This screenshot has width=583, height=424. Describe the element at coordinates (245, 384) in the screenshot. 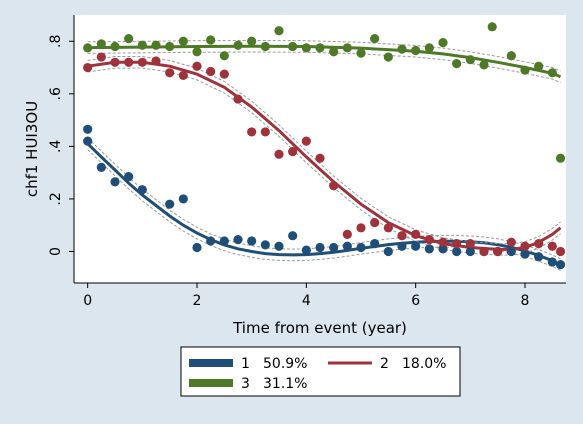

I see `legend-num-3: 3` at that location.